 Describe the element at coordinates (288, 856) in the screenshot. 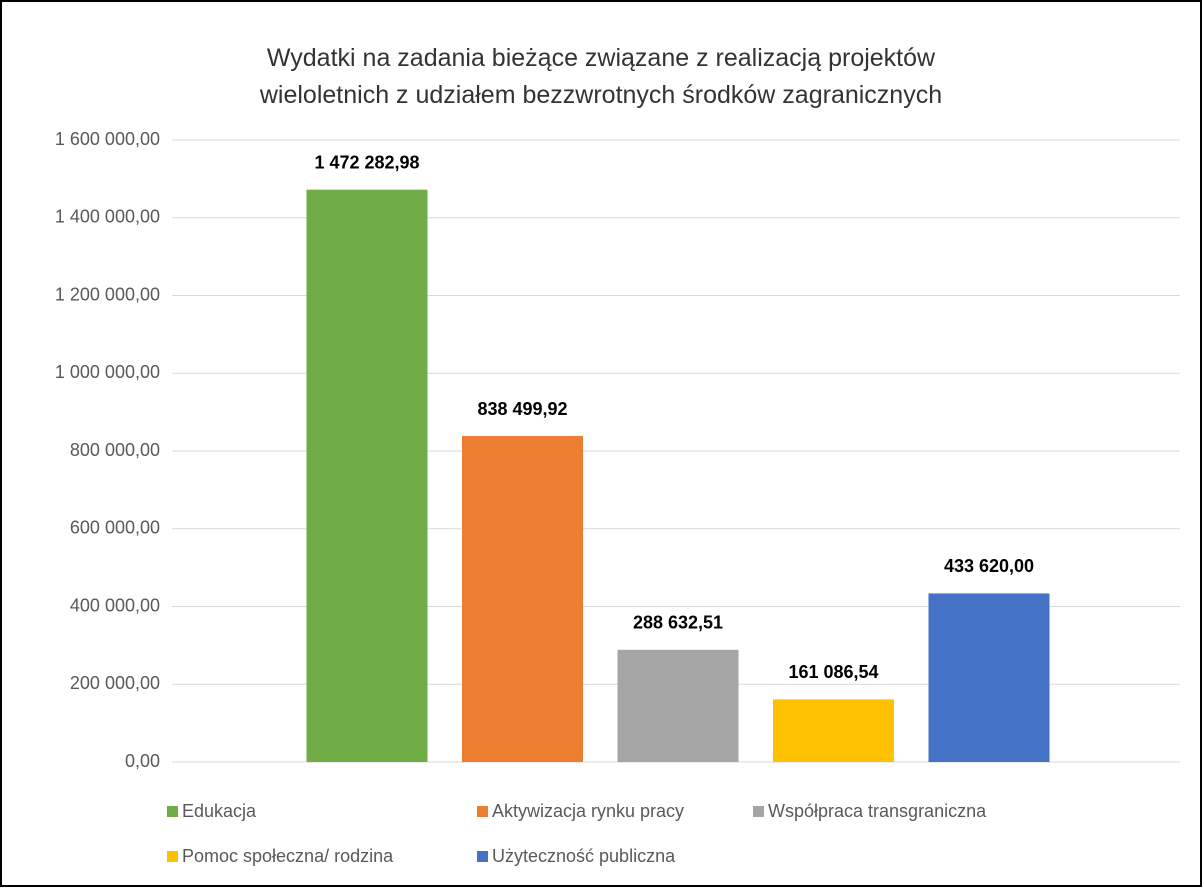

I see `legend-label: Pomoc społeczna/ rodzina` at that location.